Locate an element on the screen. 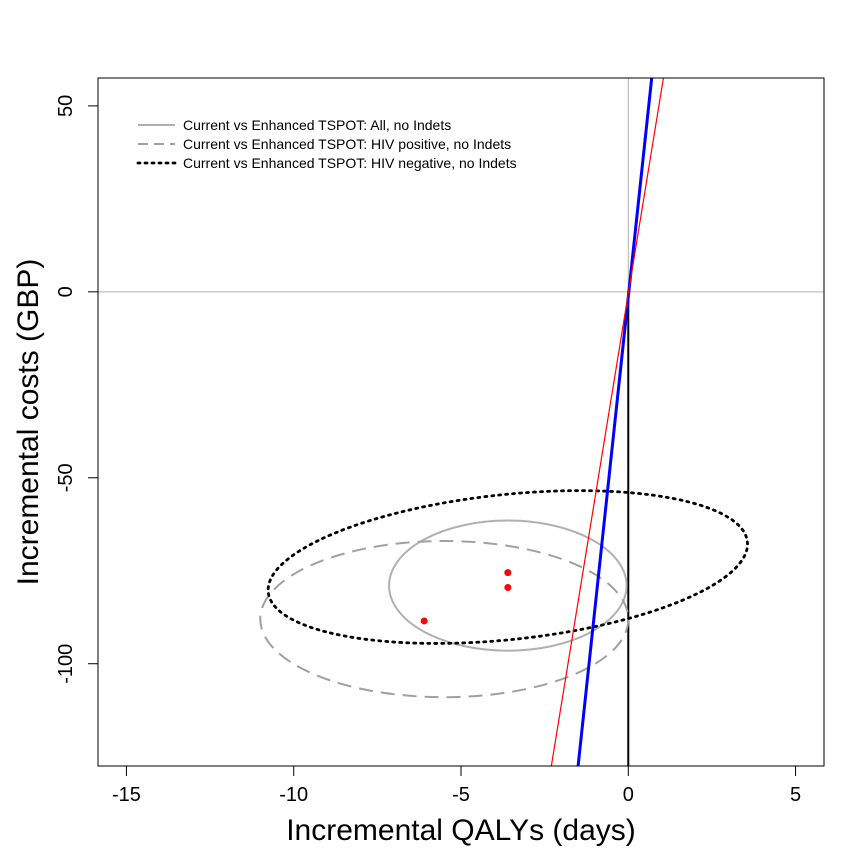 The width and height of the screenshot is (864, 864). confidence-ellipses is located at coordinates (504, 594).